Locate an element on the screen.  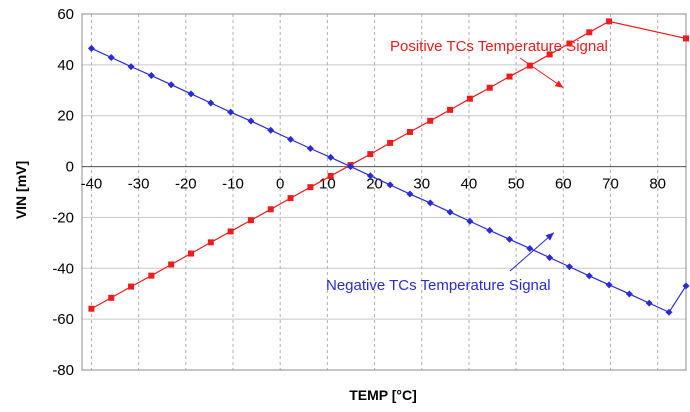
annotation-negative: Negative TCs Temperature Signal is located at coordinates (440, 263).